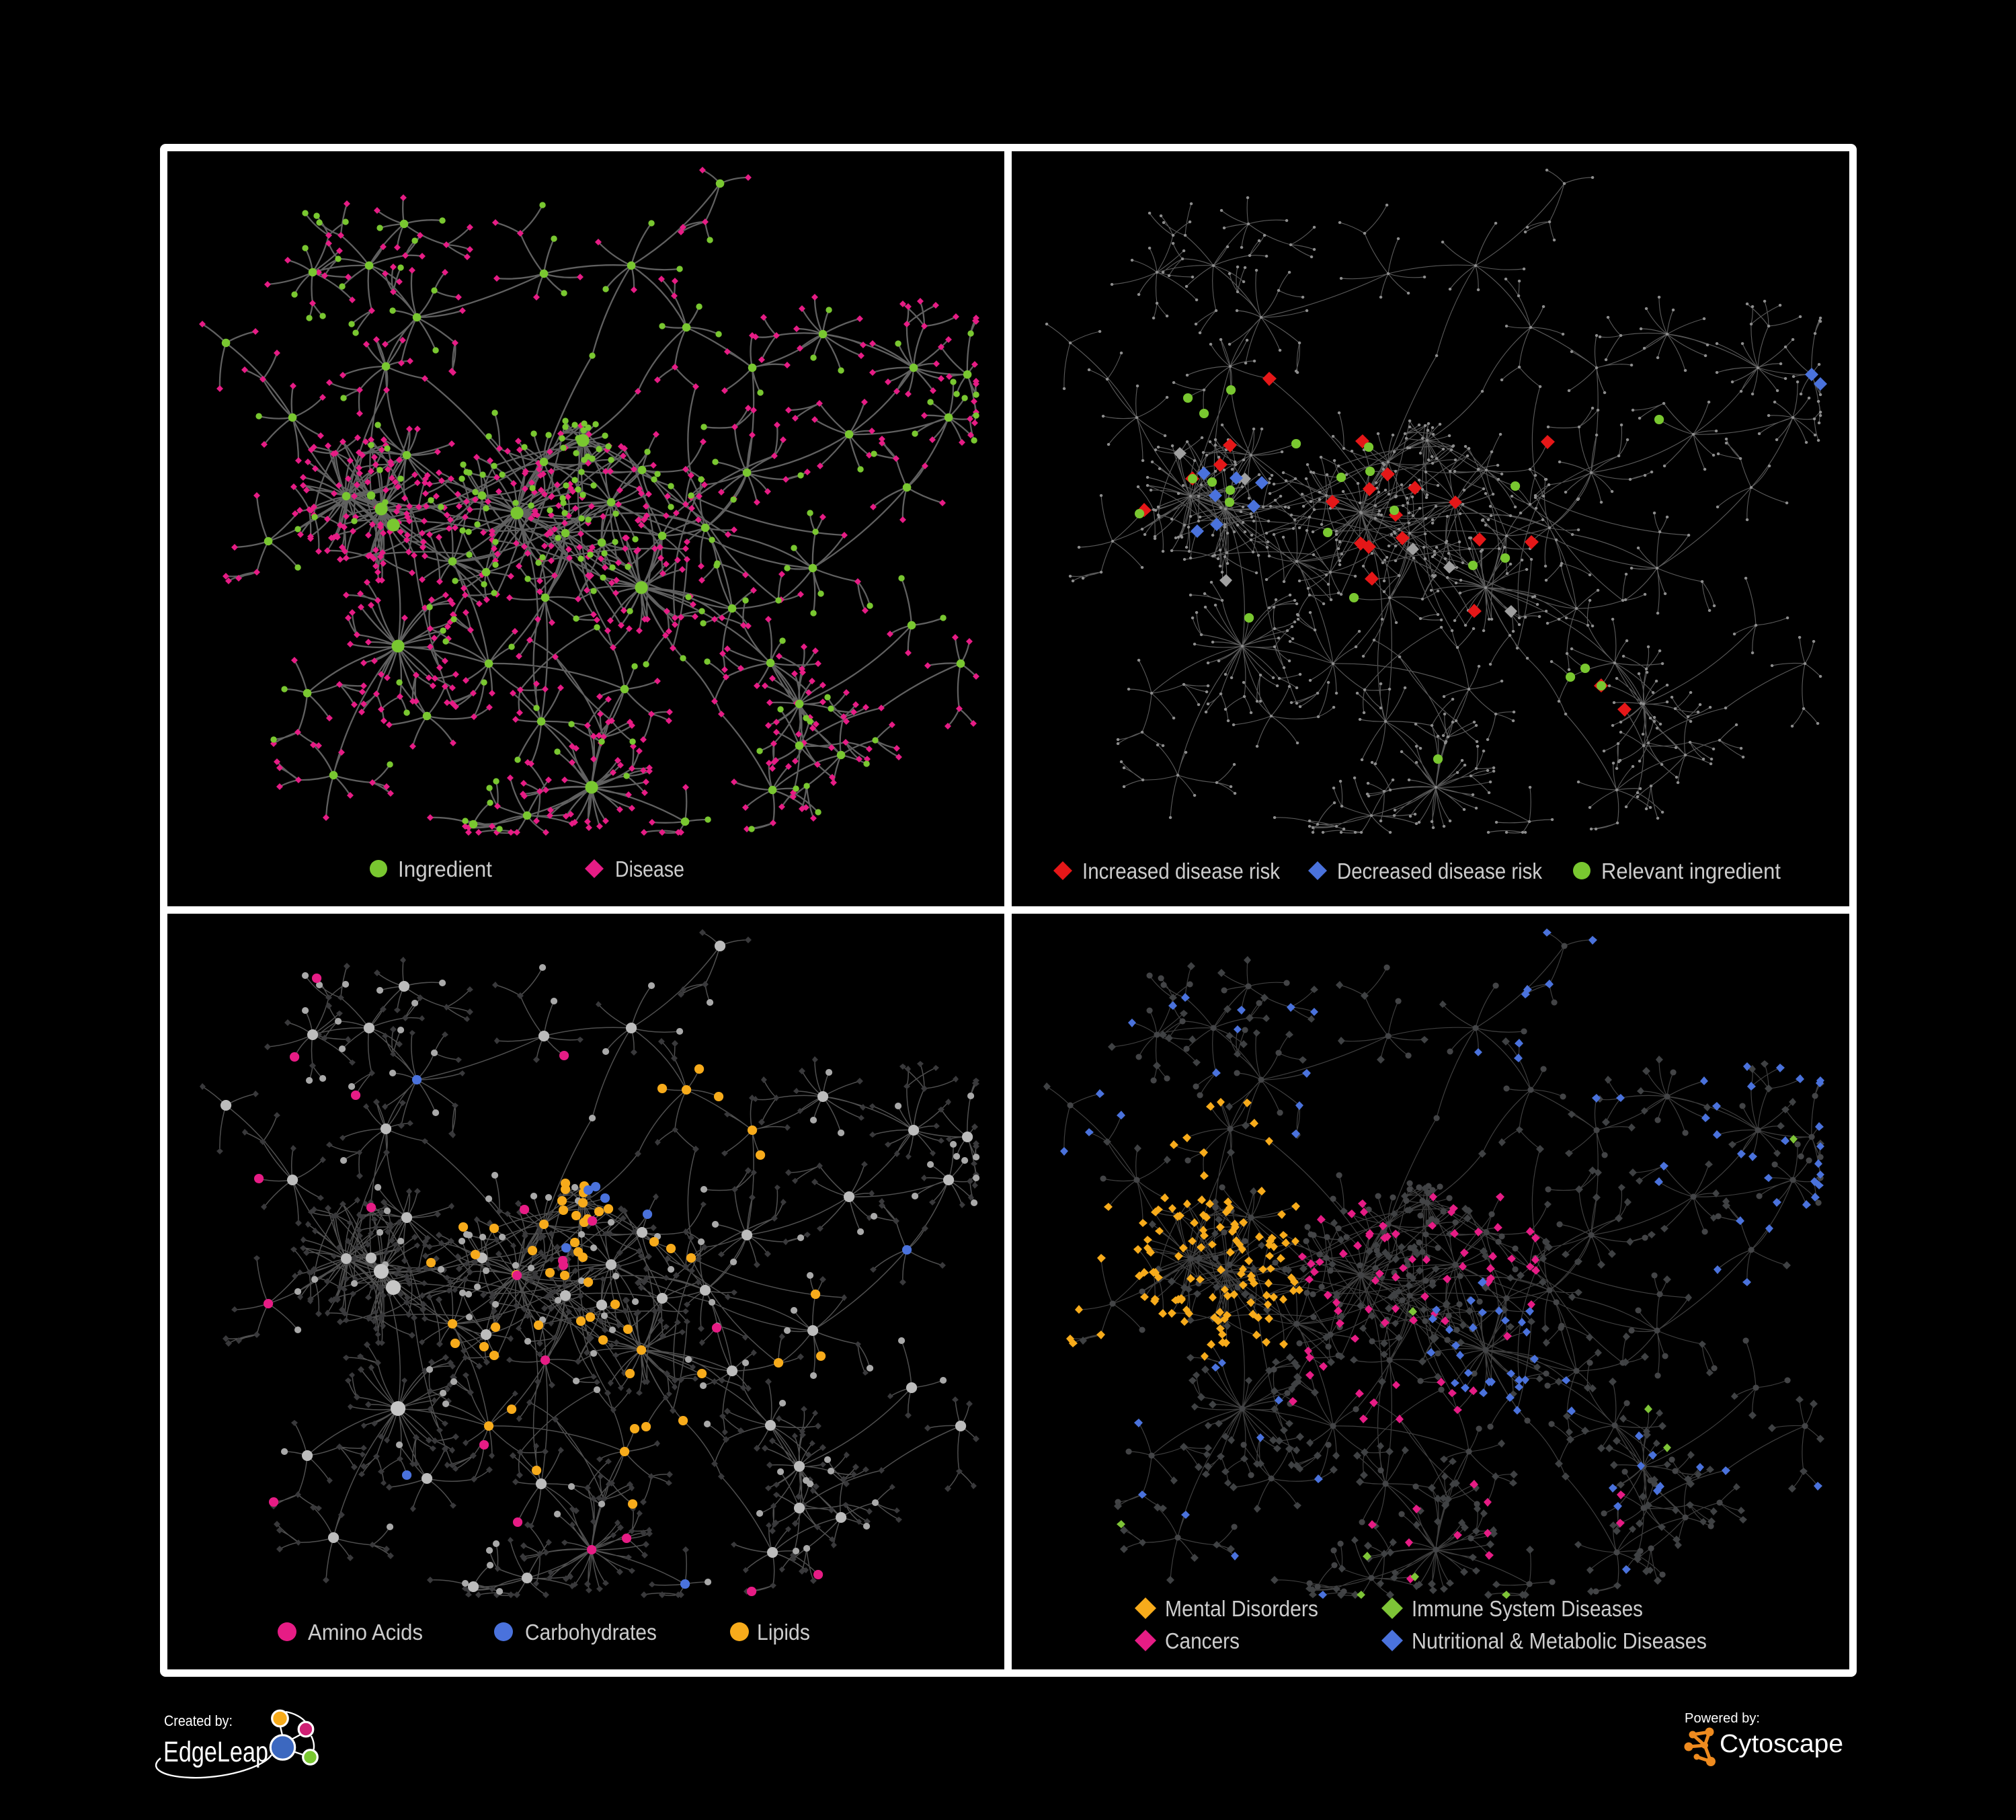 This screenshot has height=1820, width=2016. I want to click on svg-text: Mental Disorders, so click(1241, 1608).